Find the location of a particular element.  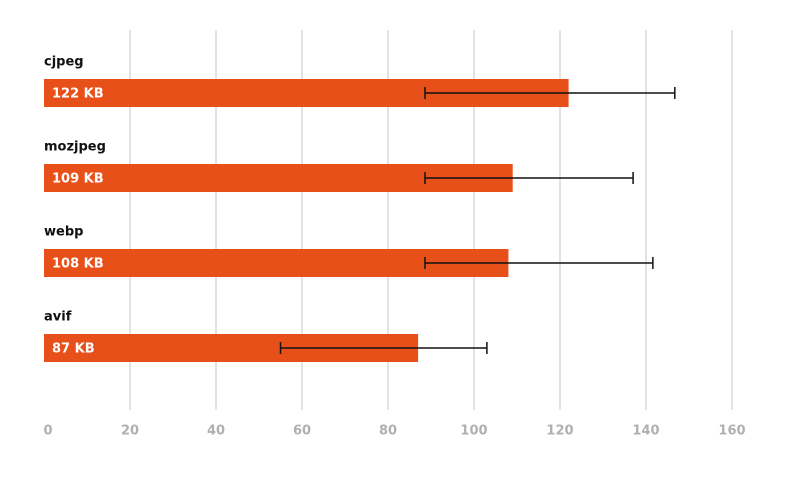

category-label: mozjpeg is located at coordinates (75, 147).